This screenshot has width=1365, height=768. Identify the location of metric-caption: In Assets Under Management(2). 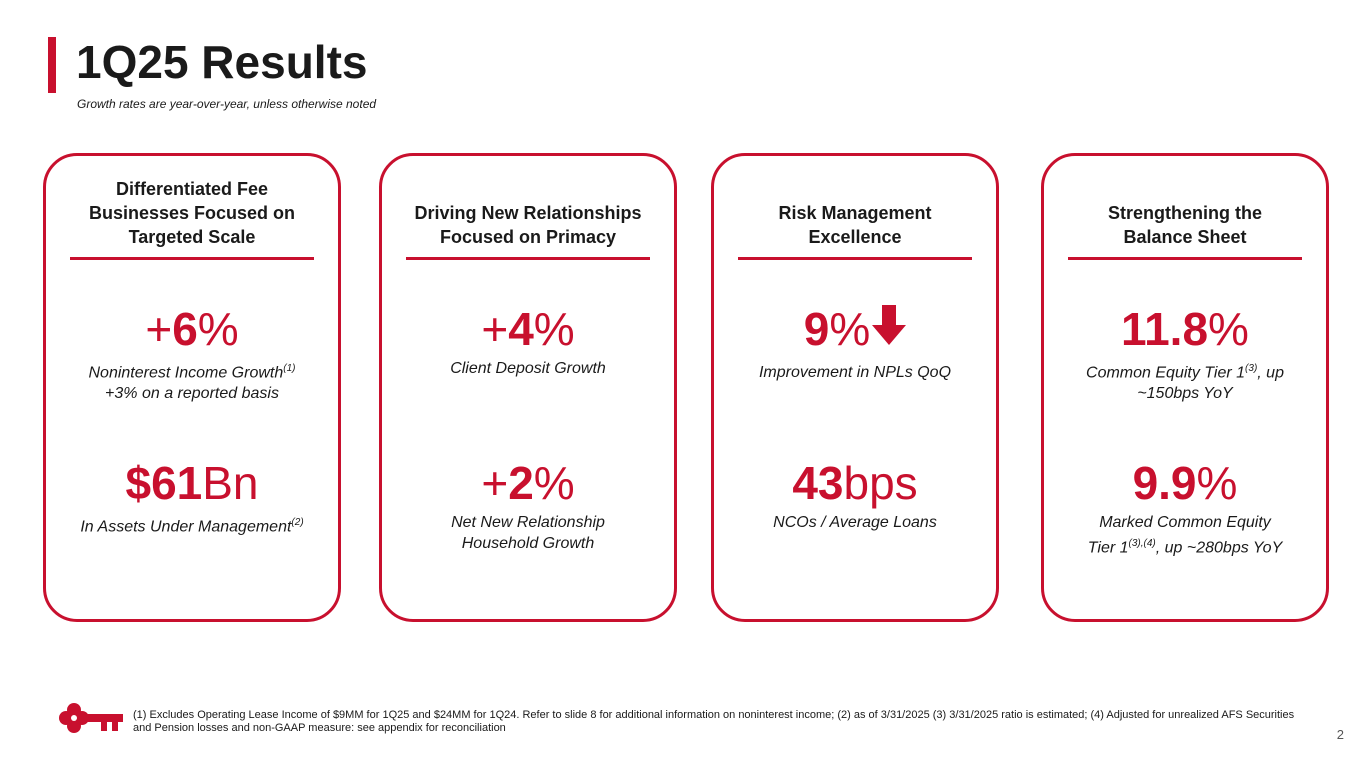
(192, 526).